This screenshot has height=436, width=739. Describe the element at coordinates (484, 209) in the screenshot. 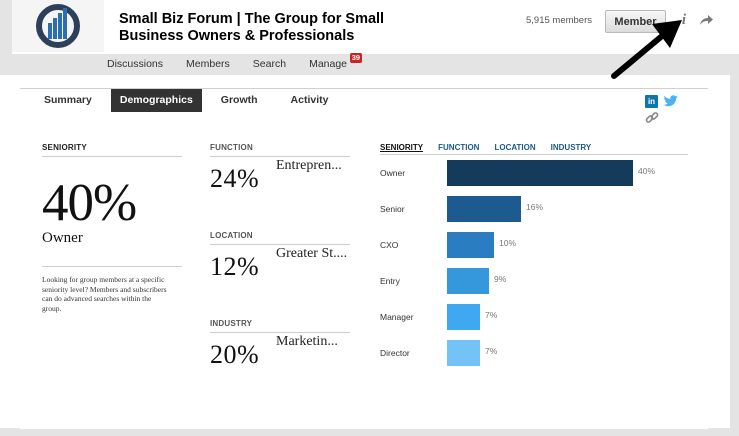

I see `bar-senior` at that location.